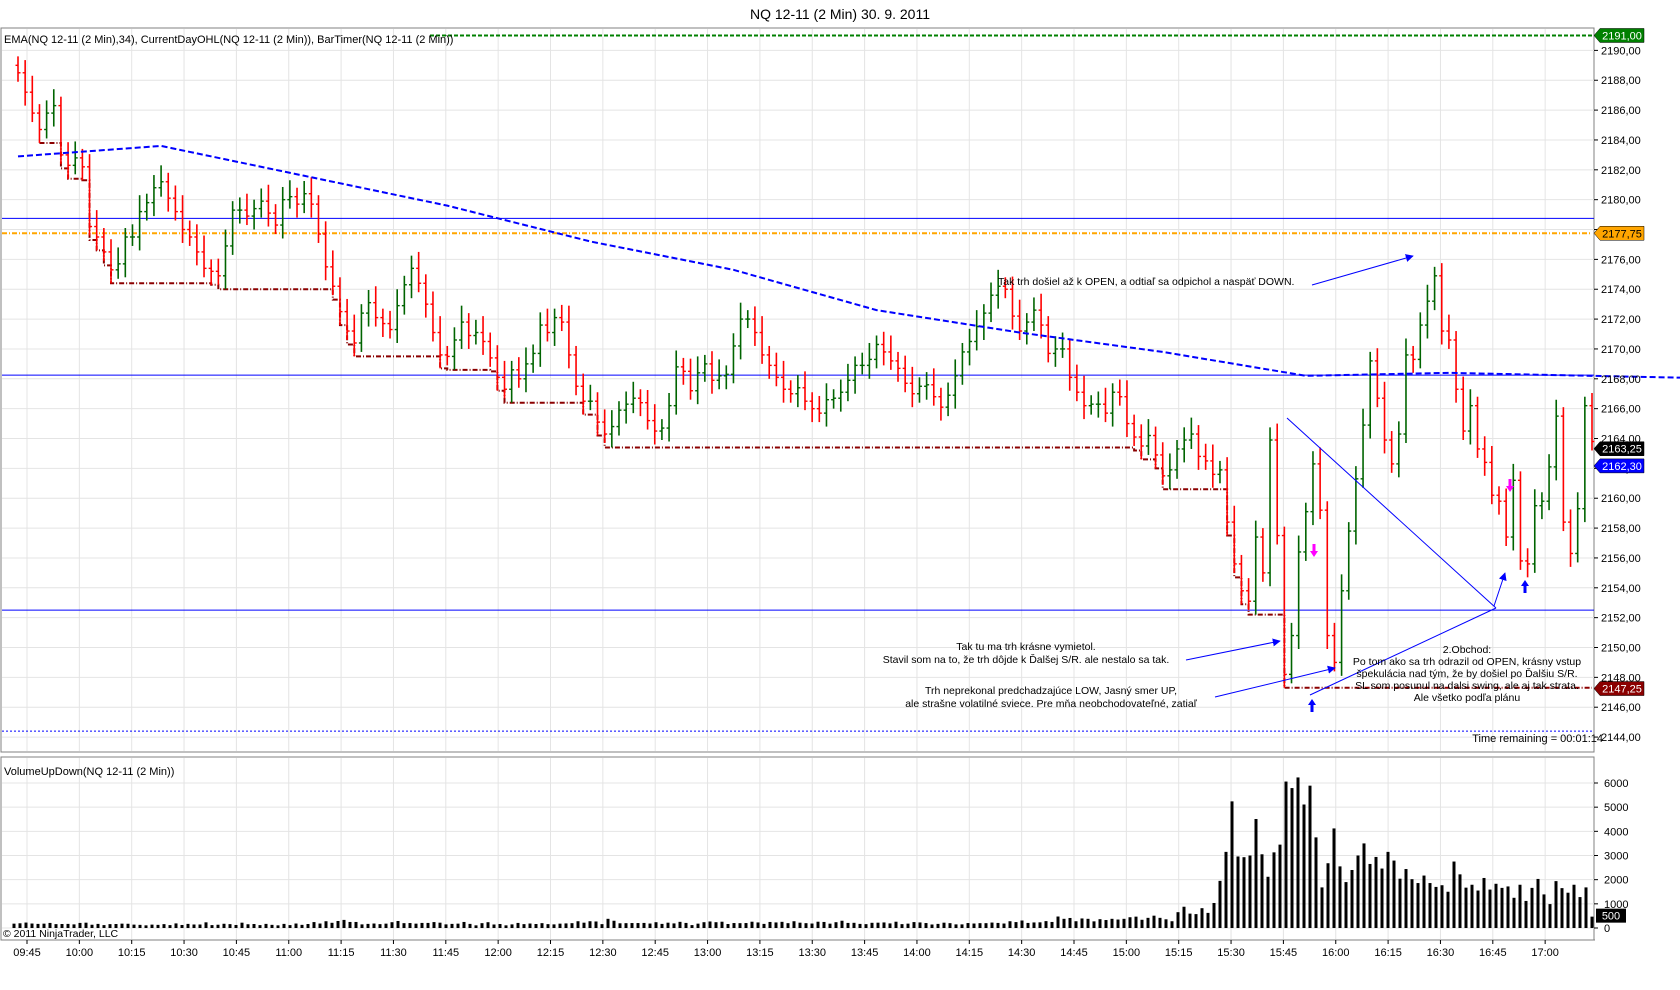 Image resolution: width=1680 pixels, height=990 pixels. I want to click on annotation-2: Tak tu ma trh krásne vymietol., so click(1025, 647).